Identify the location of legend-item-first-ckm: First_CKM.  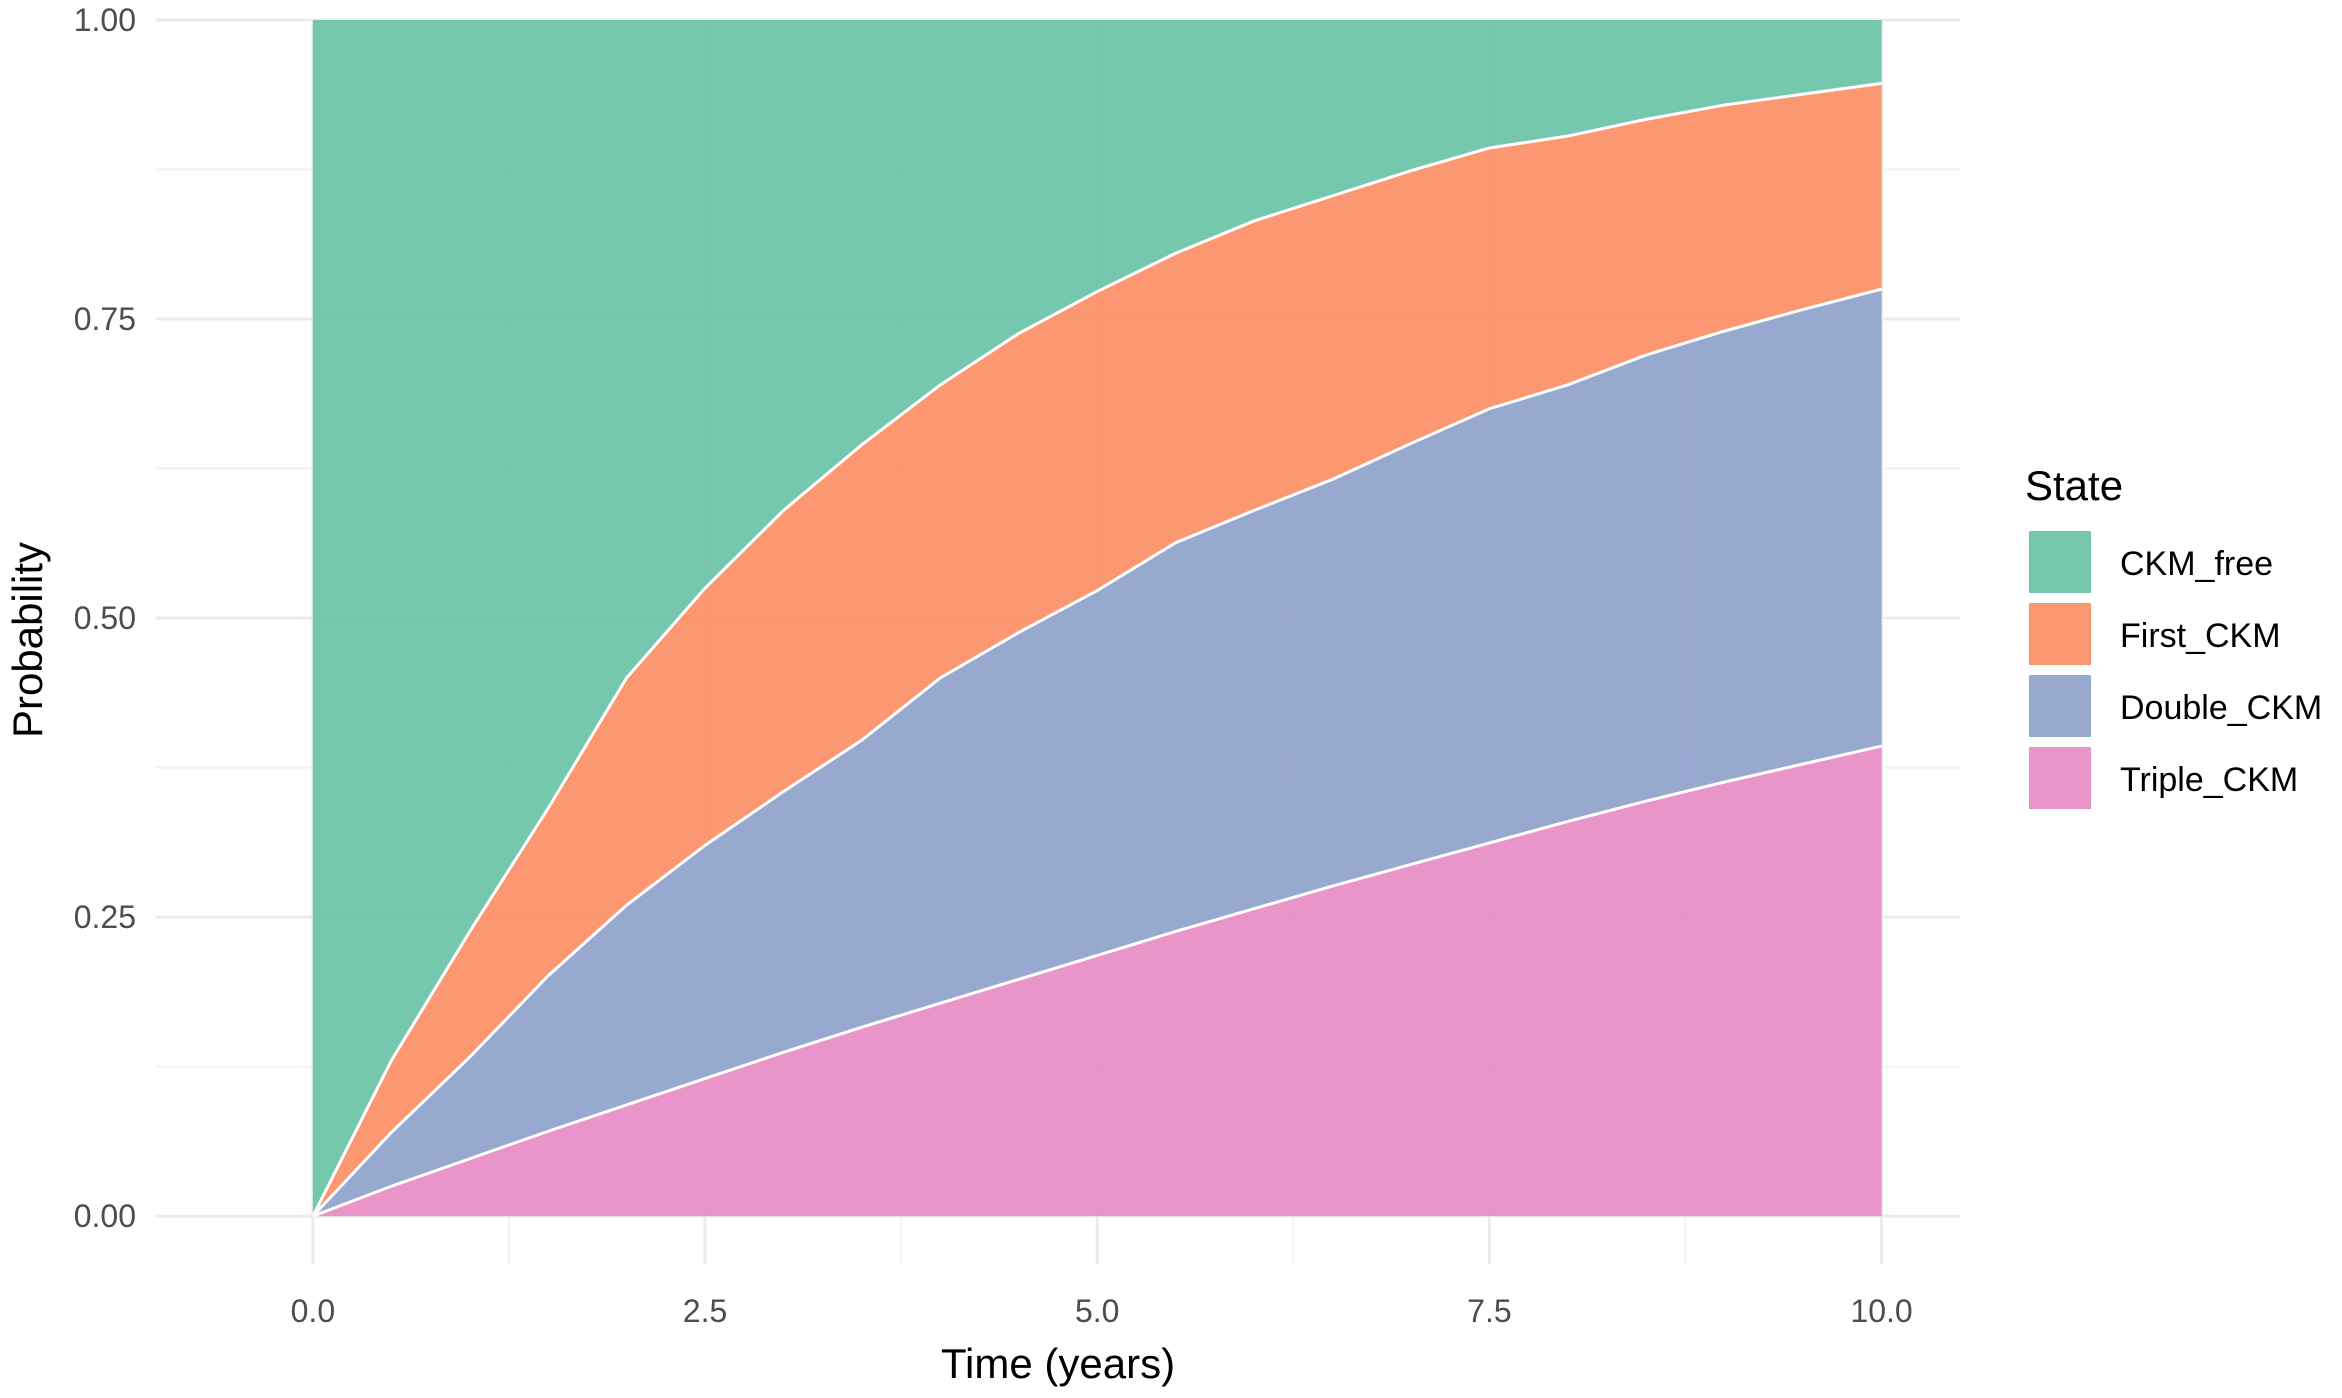
(2155, 634).